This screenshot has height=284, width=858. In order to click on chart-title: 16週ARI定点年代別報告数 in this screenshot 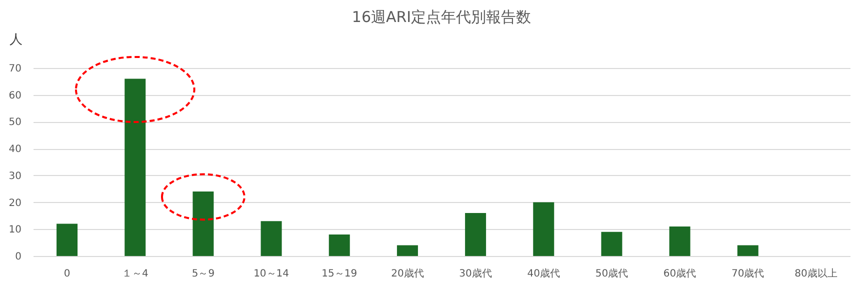, I will do `click(442, 17)`.